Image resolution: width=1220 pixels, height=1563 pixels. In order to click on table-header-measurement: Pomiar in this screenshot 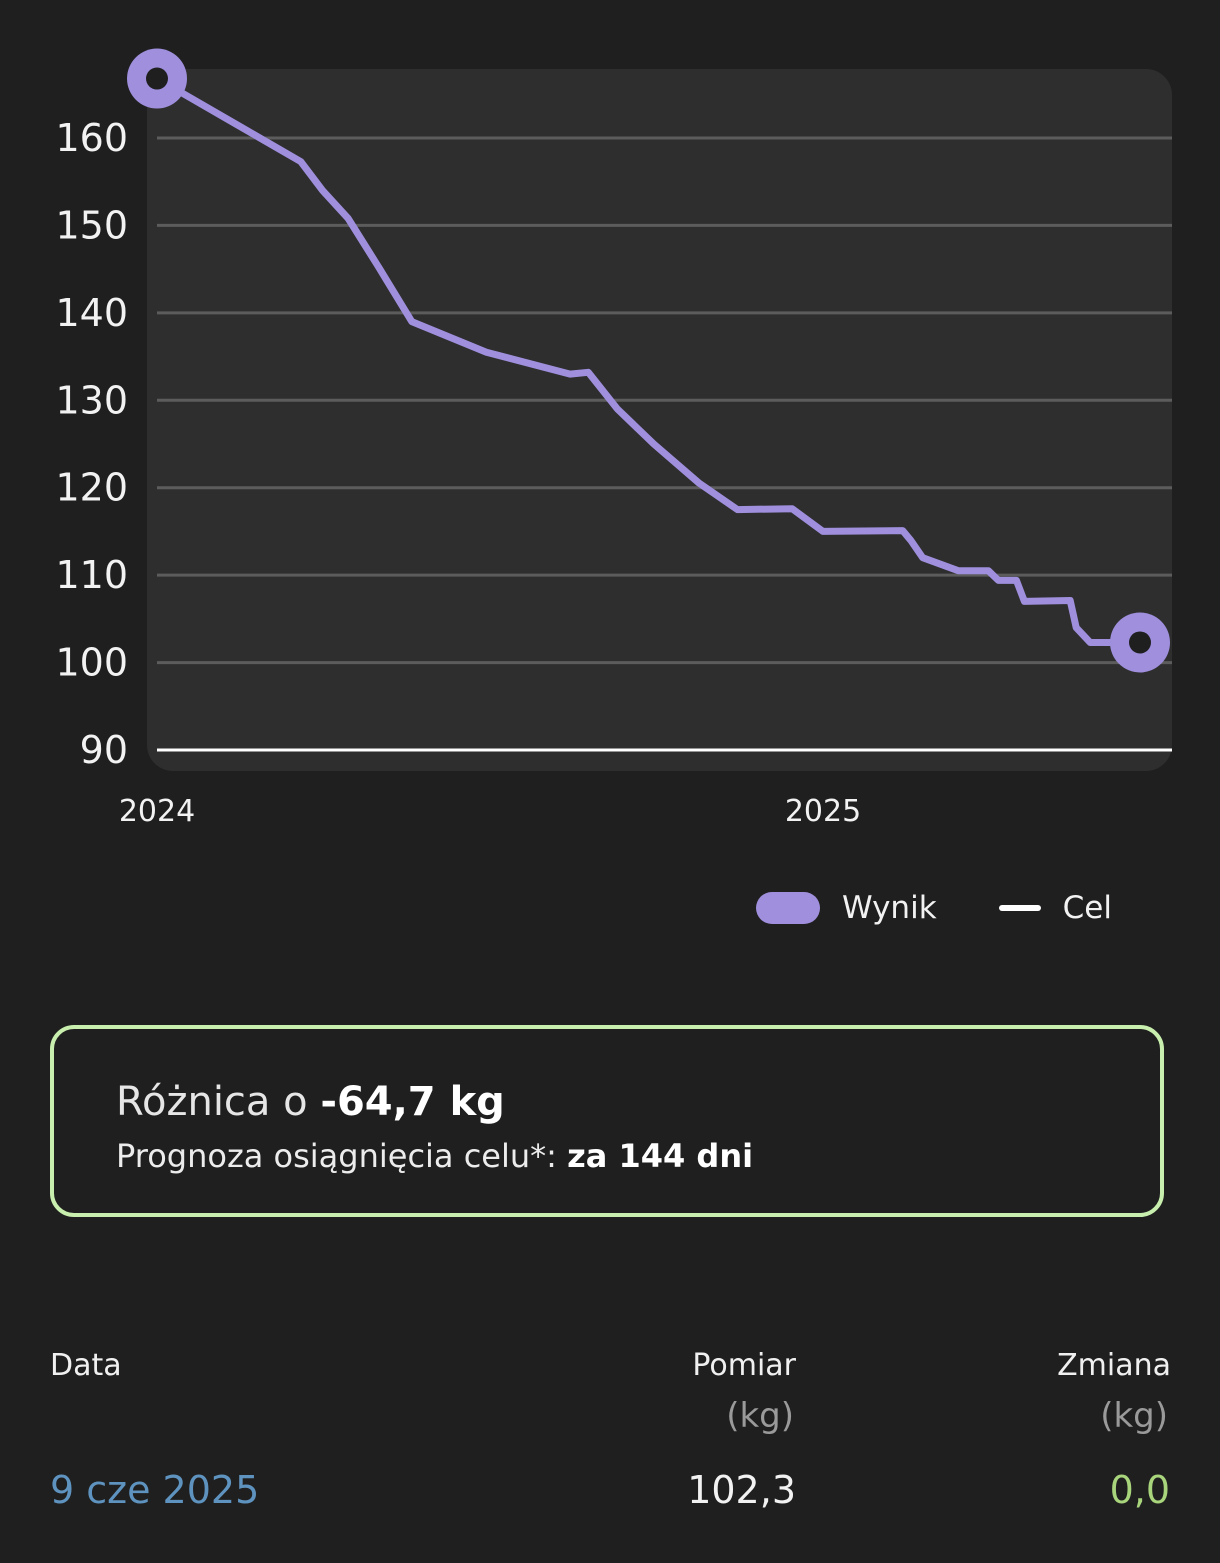, I will do `click(744, 1365)`.